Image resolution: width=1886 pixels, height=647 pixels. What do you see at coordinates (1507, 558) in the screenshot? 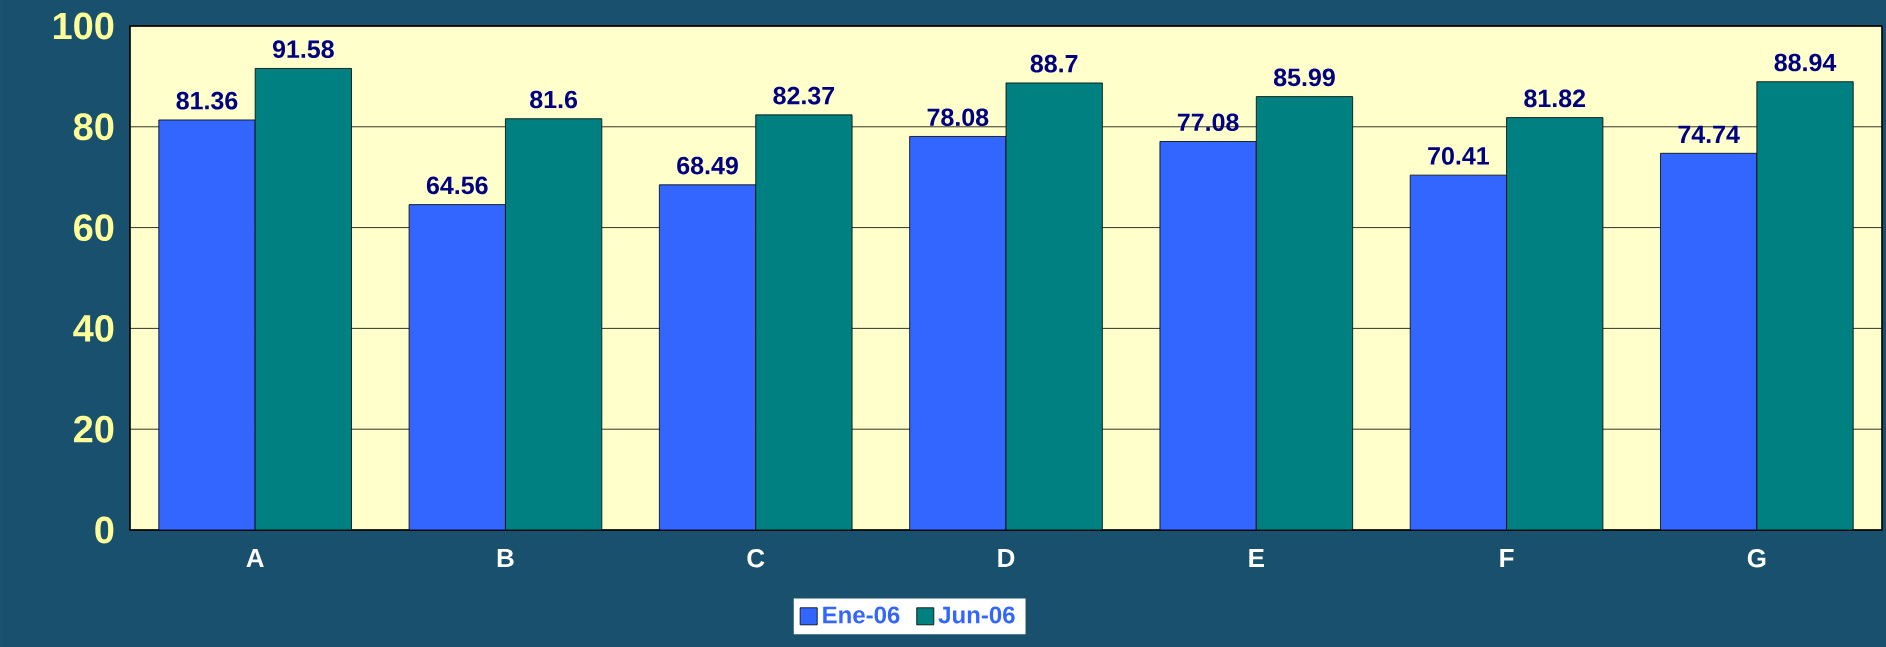
I see `x-tick-label: F` at bounding box center [1507, 558].